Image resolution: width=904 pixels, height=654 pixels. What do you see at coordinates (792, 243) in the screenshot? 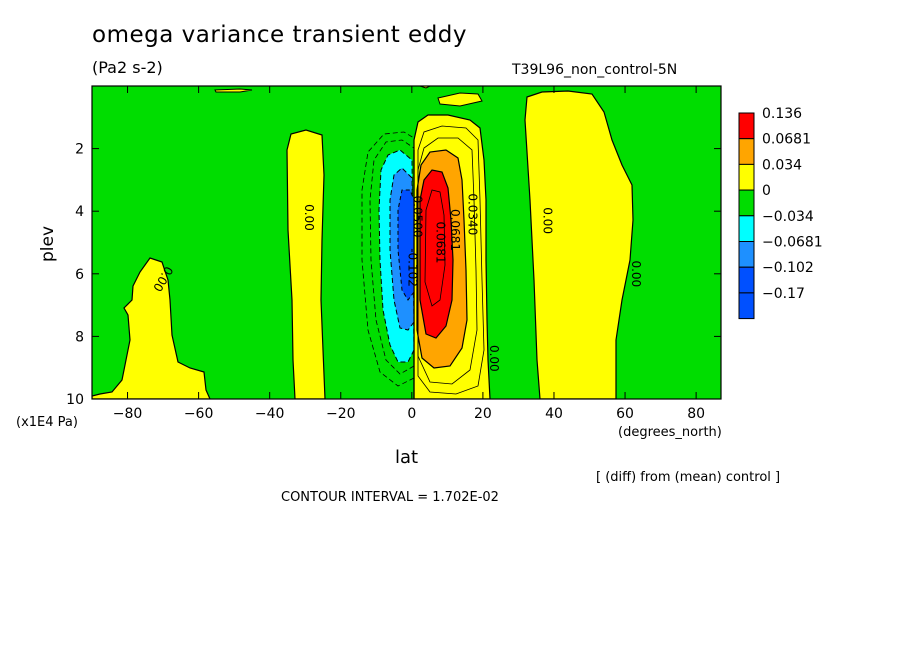
I see `legend-label: −0.0681` at bounding box center [792, 243].